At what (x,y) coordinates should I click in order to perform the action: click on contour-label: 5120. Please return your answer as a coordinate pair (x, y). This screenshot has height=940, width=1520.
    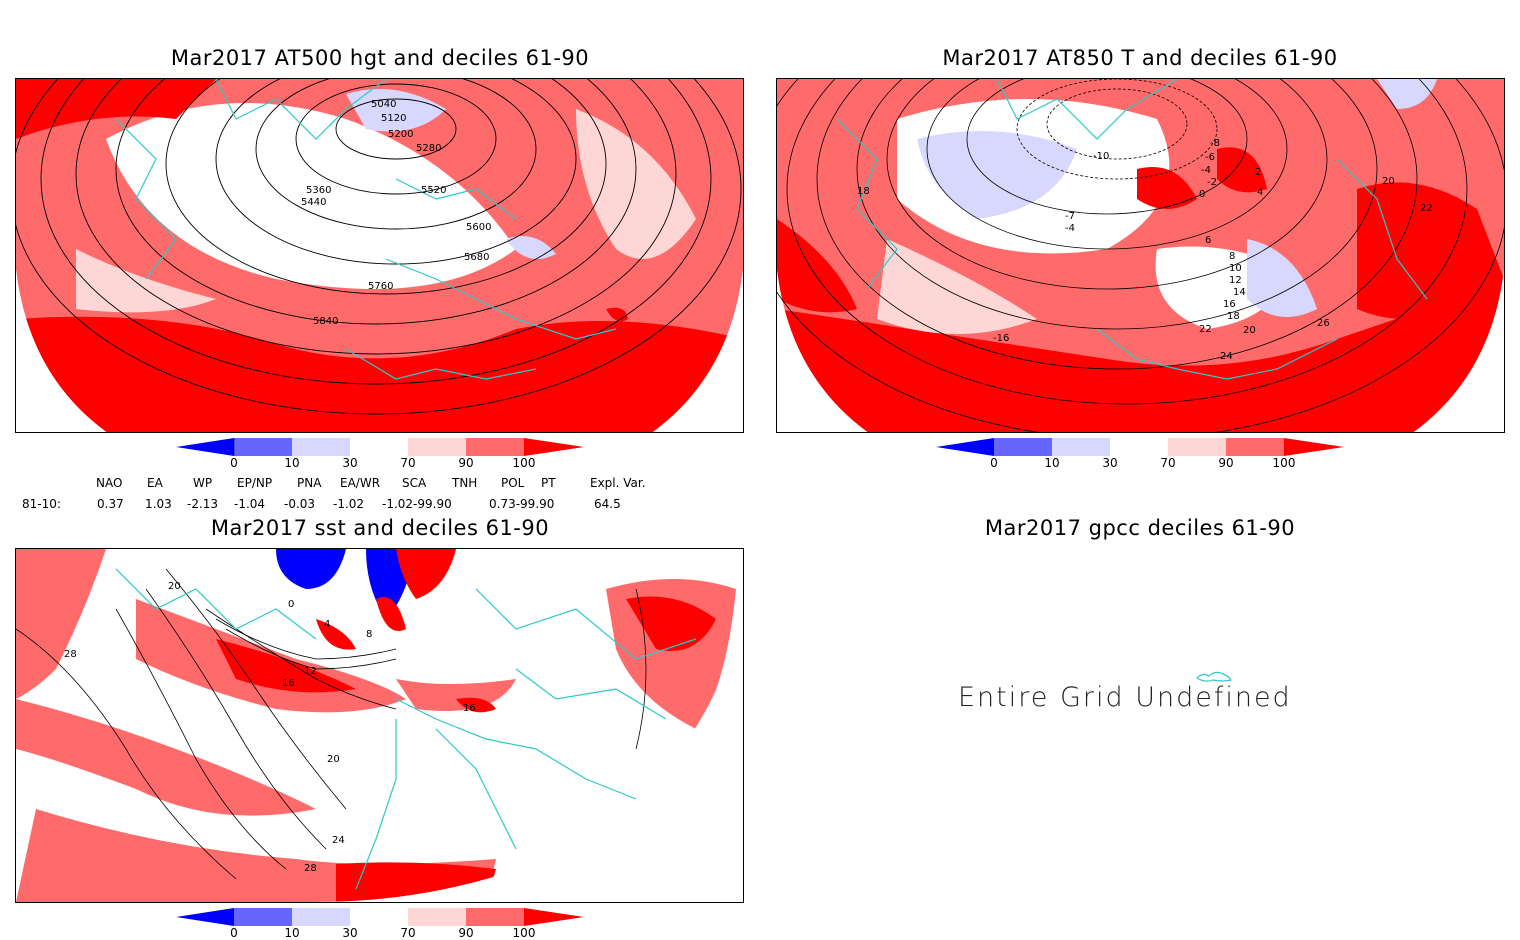
    Looking at the image, I should click on (393, 118).